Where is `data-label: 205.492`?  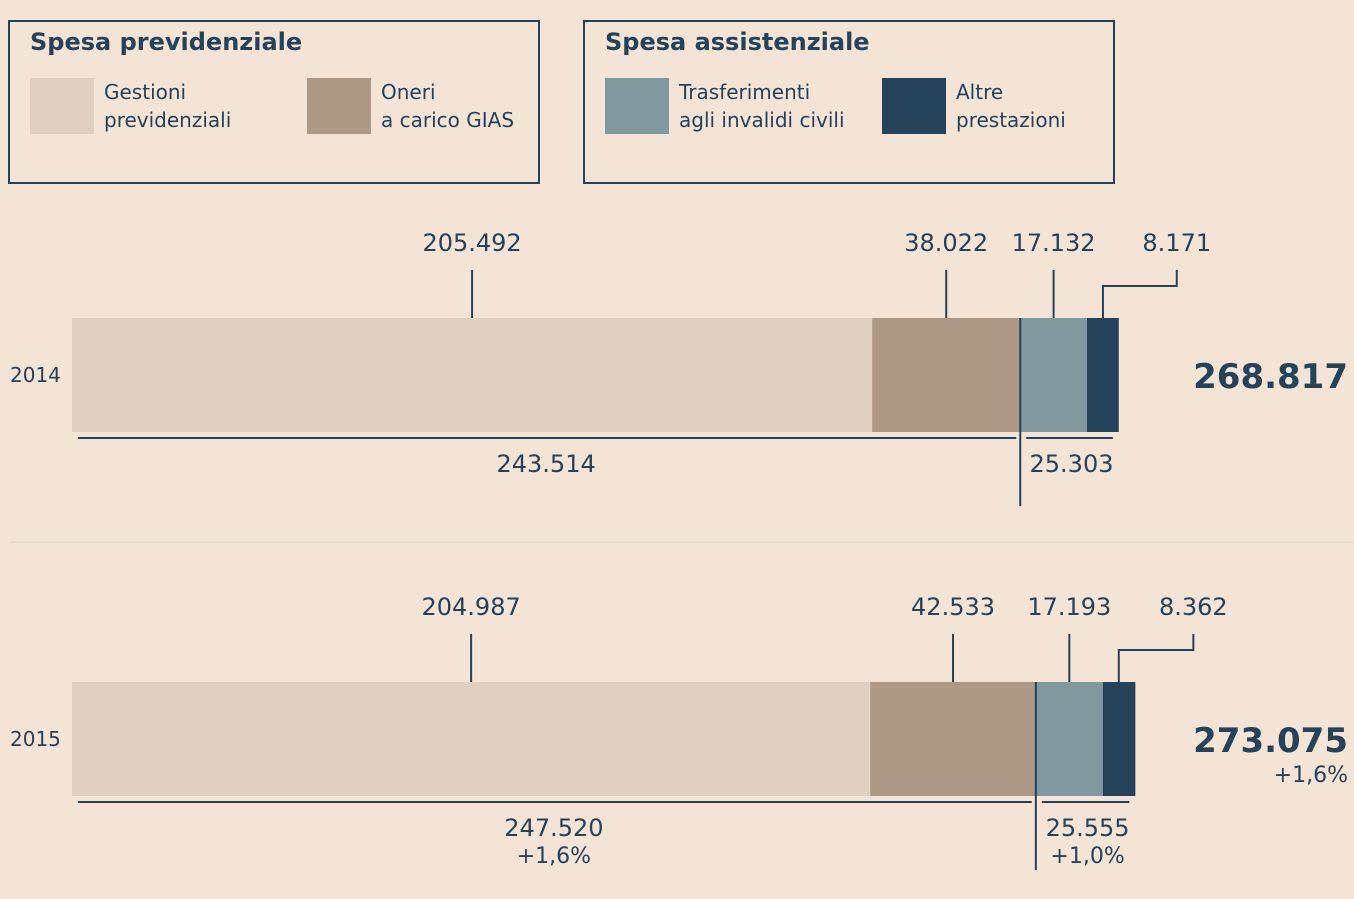 data-label: 205.492 is located at coordinates (471, 243).